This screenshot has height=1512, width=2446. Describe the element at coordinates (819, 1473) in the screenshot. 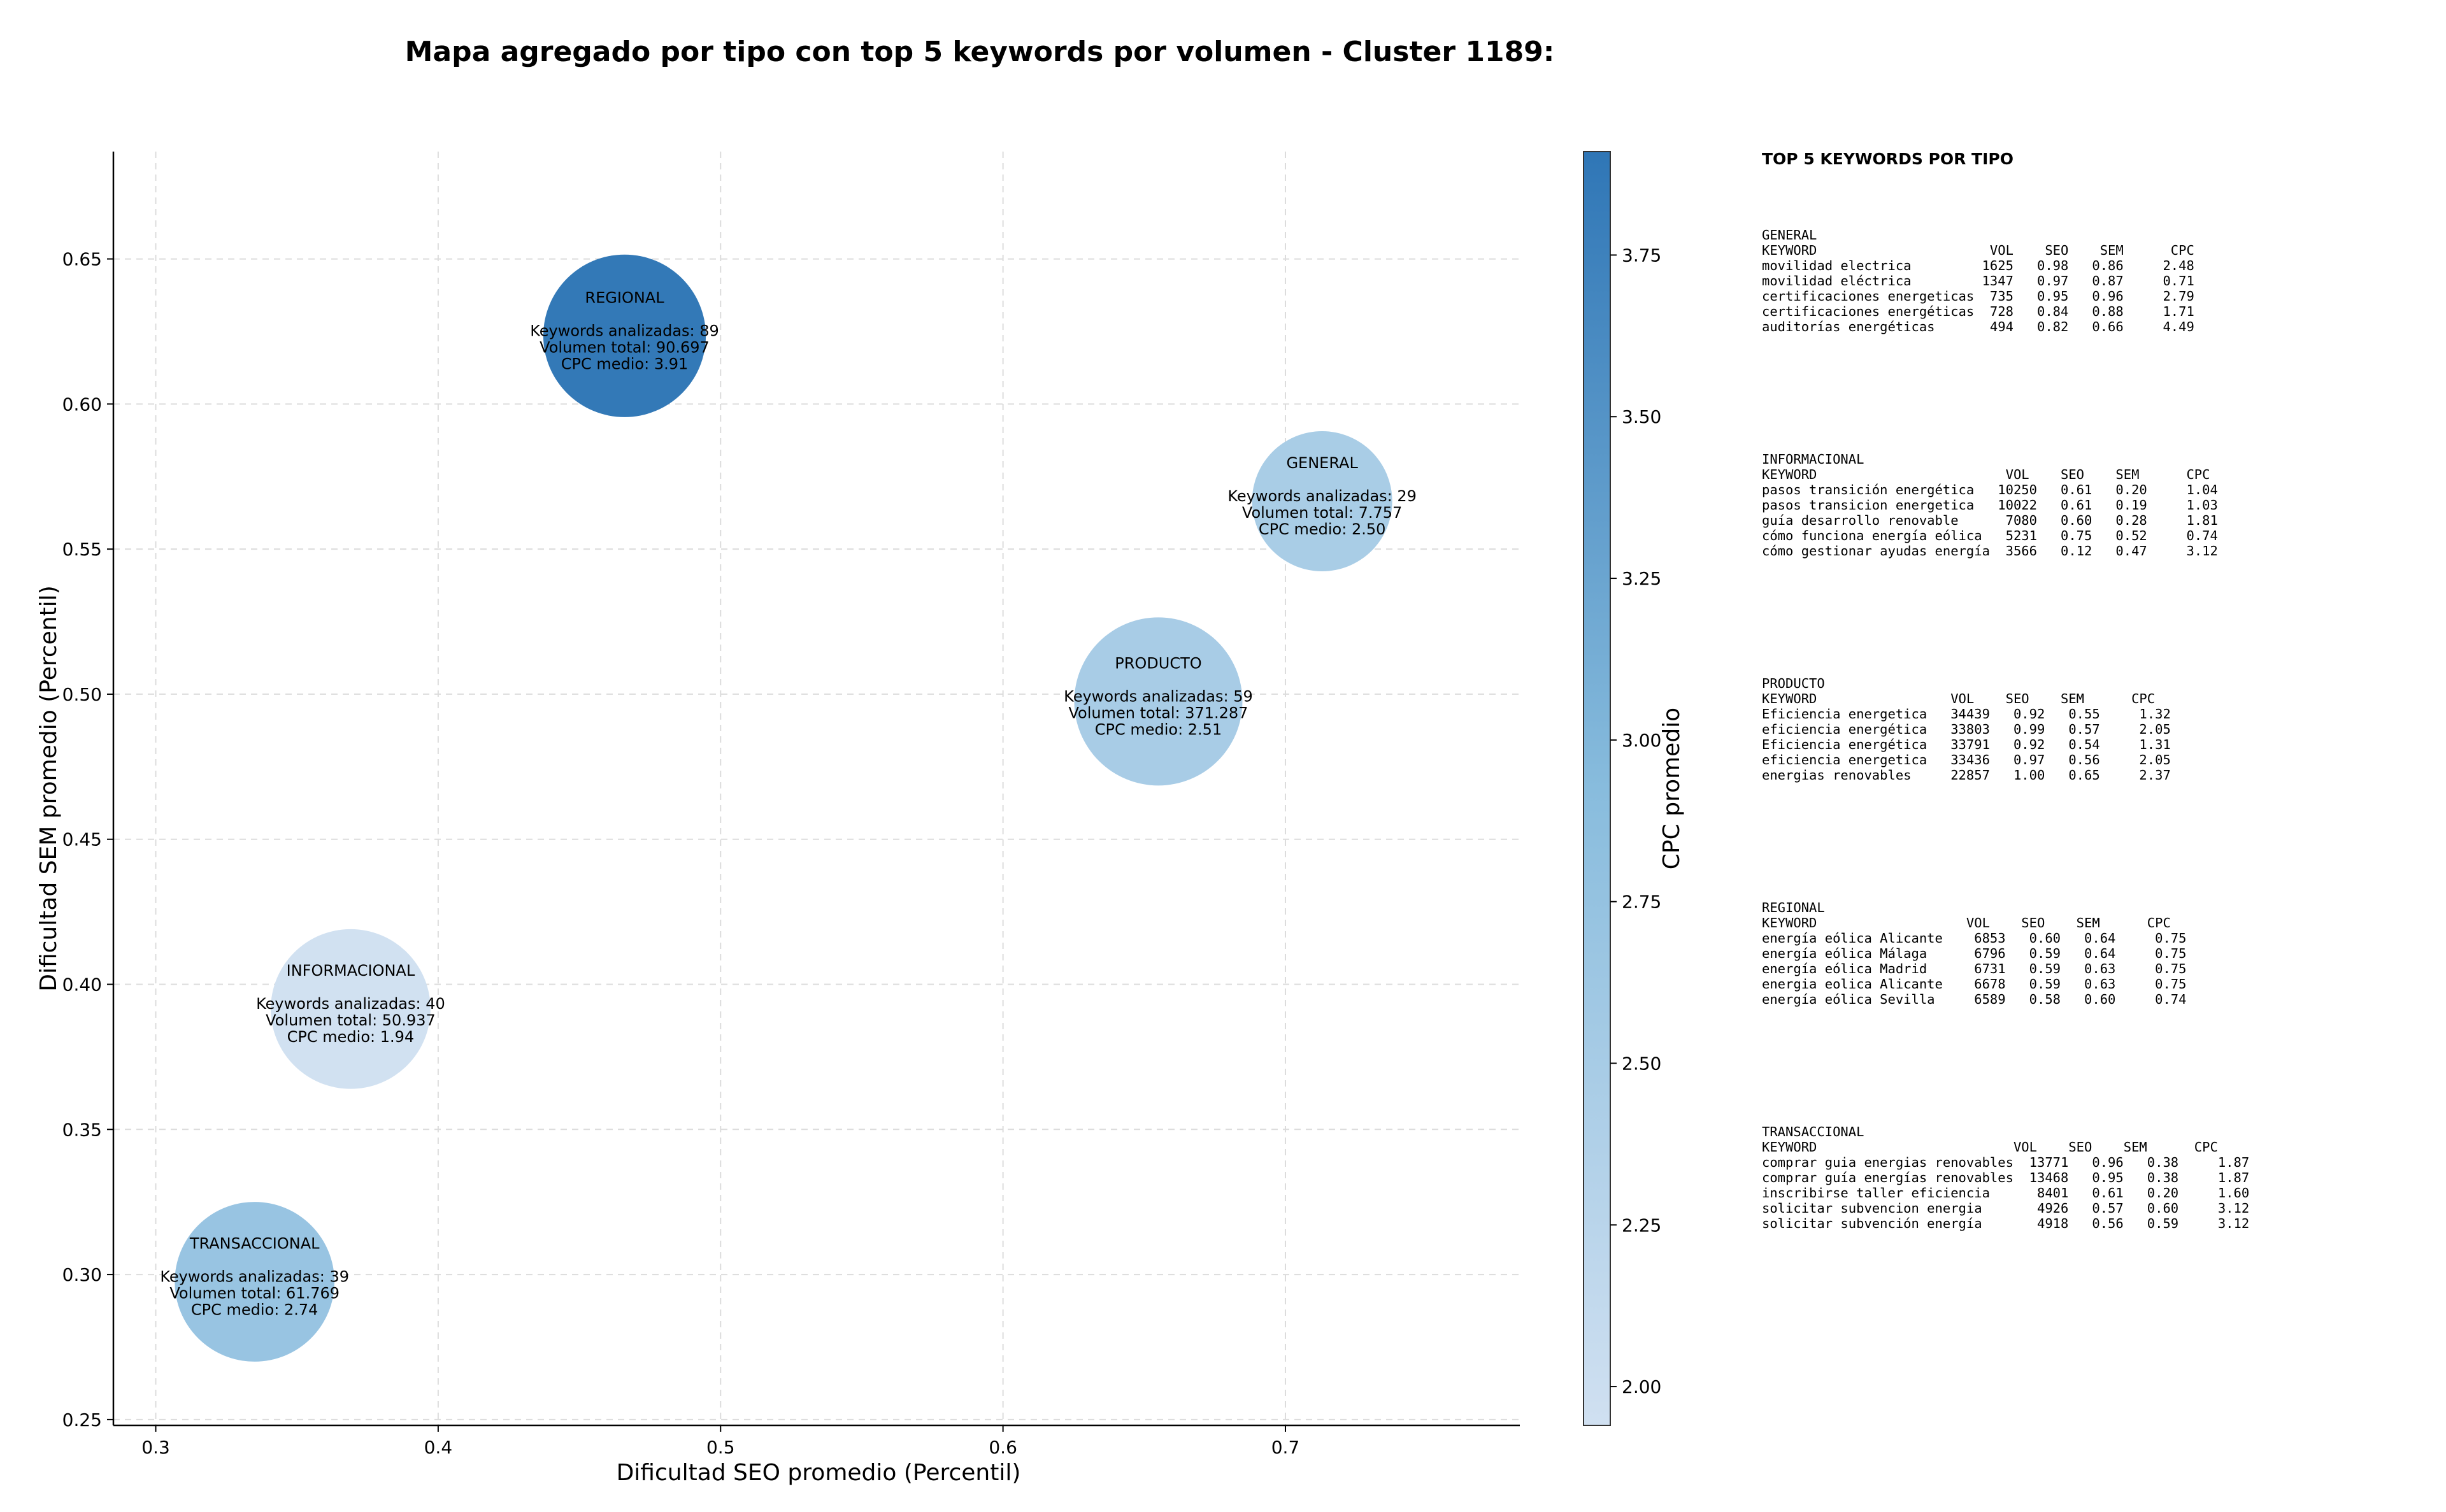

I see `x-axis-label: Dificultad SEO promedio (Percentil)` at that location.